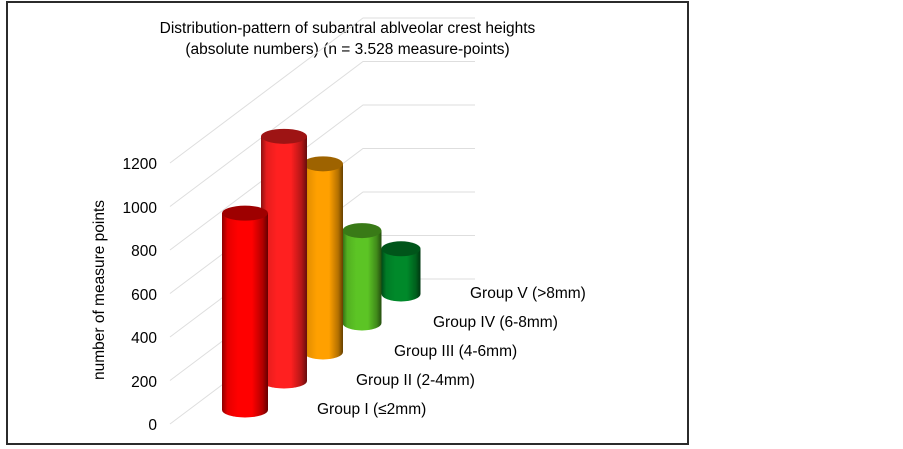  What do you see at coordinates (144, 295) in the screenshot?
I see `y-tick: 600` at bounding box center [144, 295].